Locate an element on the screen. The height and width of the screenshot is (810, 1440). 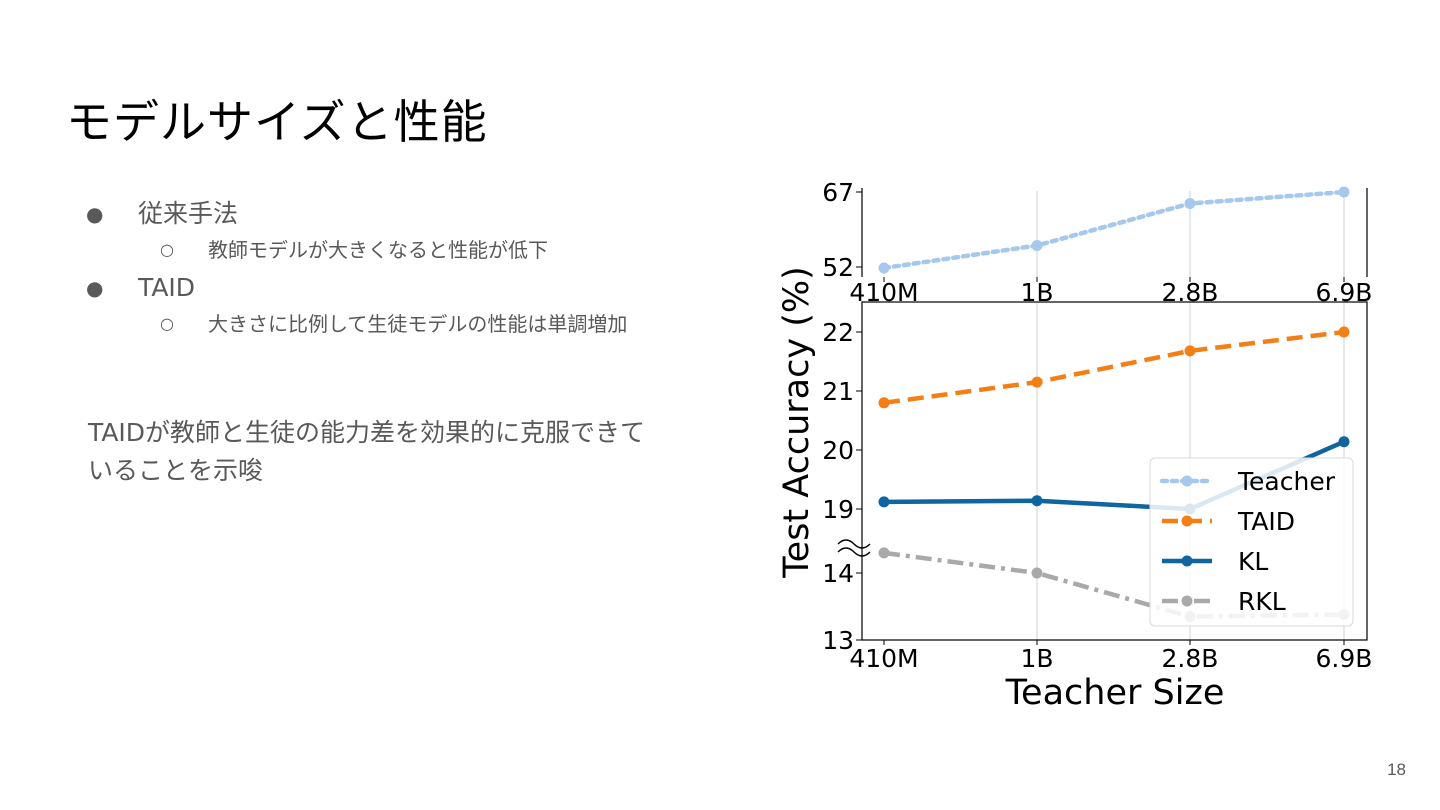
legend-box is located at coordinates (1251, 542).